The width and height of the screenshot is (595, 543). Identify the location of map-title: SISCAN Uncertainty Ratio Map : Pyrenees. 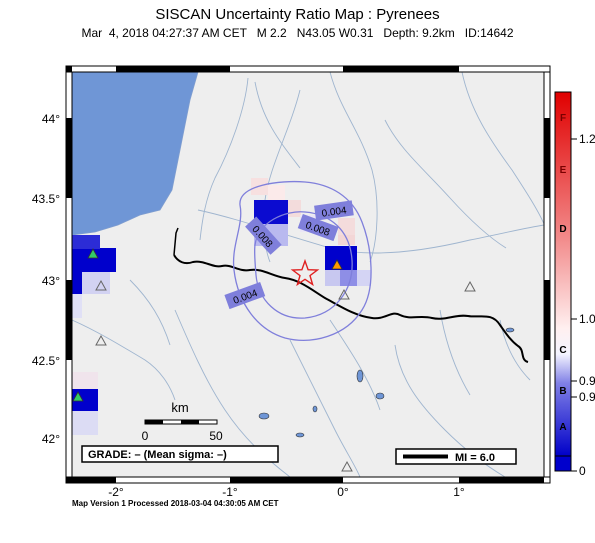
(297, 14).